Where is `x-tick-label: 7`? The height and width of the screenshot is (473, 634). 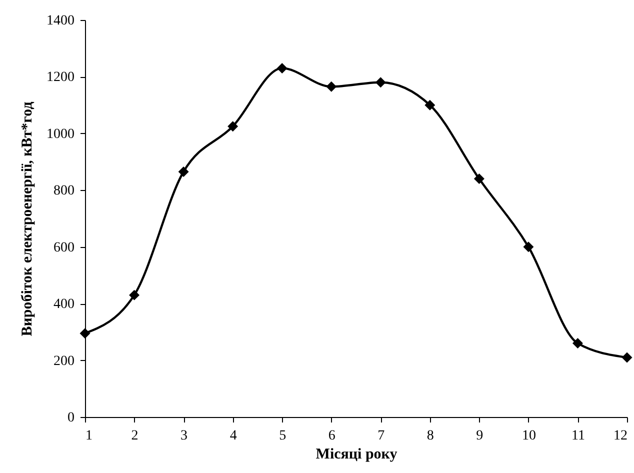
x-tick-label: 7 is located at coordinates (381, 436).